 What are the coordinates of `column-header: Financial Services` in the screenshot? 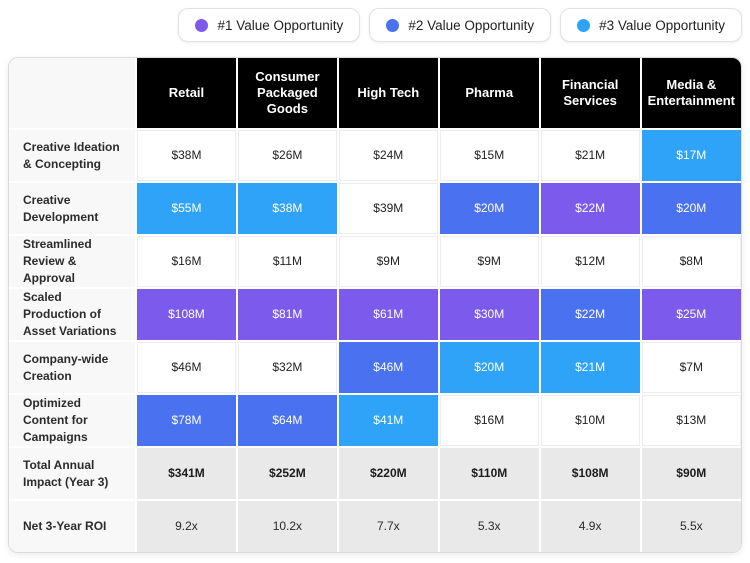 It's located at (590, 93).